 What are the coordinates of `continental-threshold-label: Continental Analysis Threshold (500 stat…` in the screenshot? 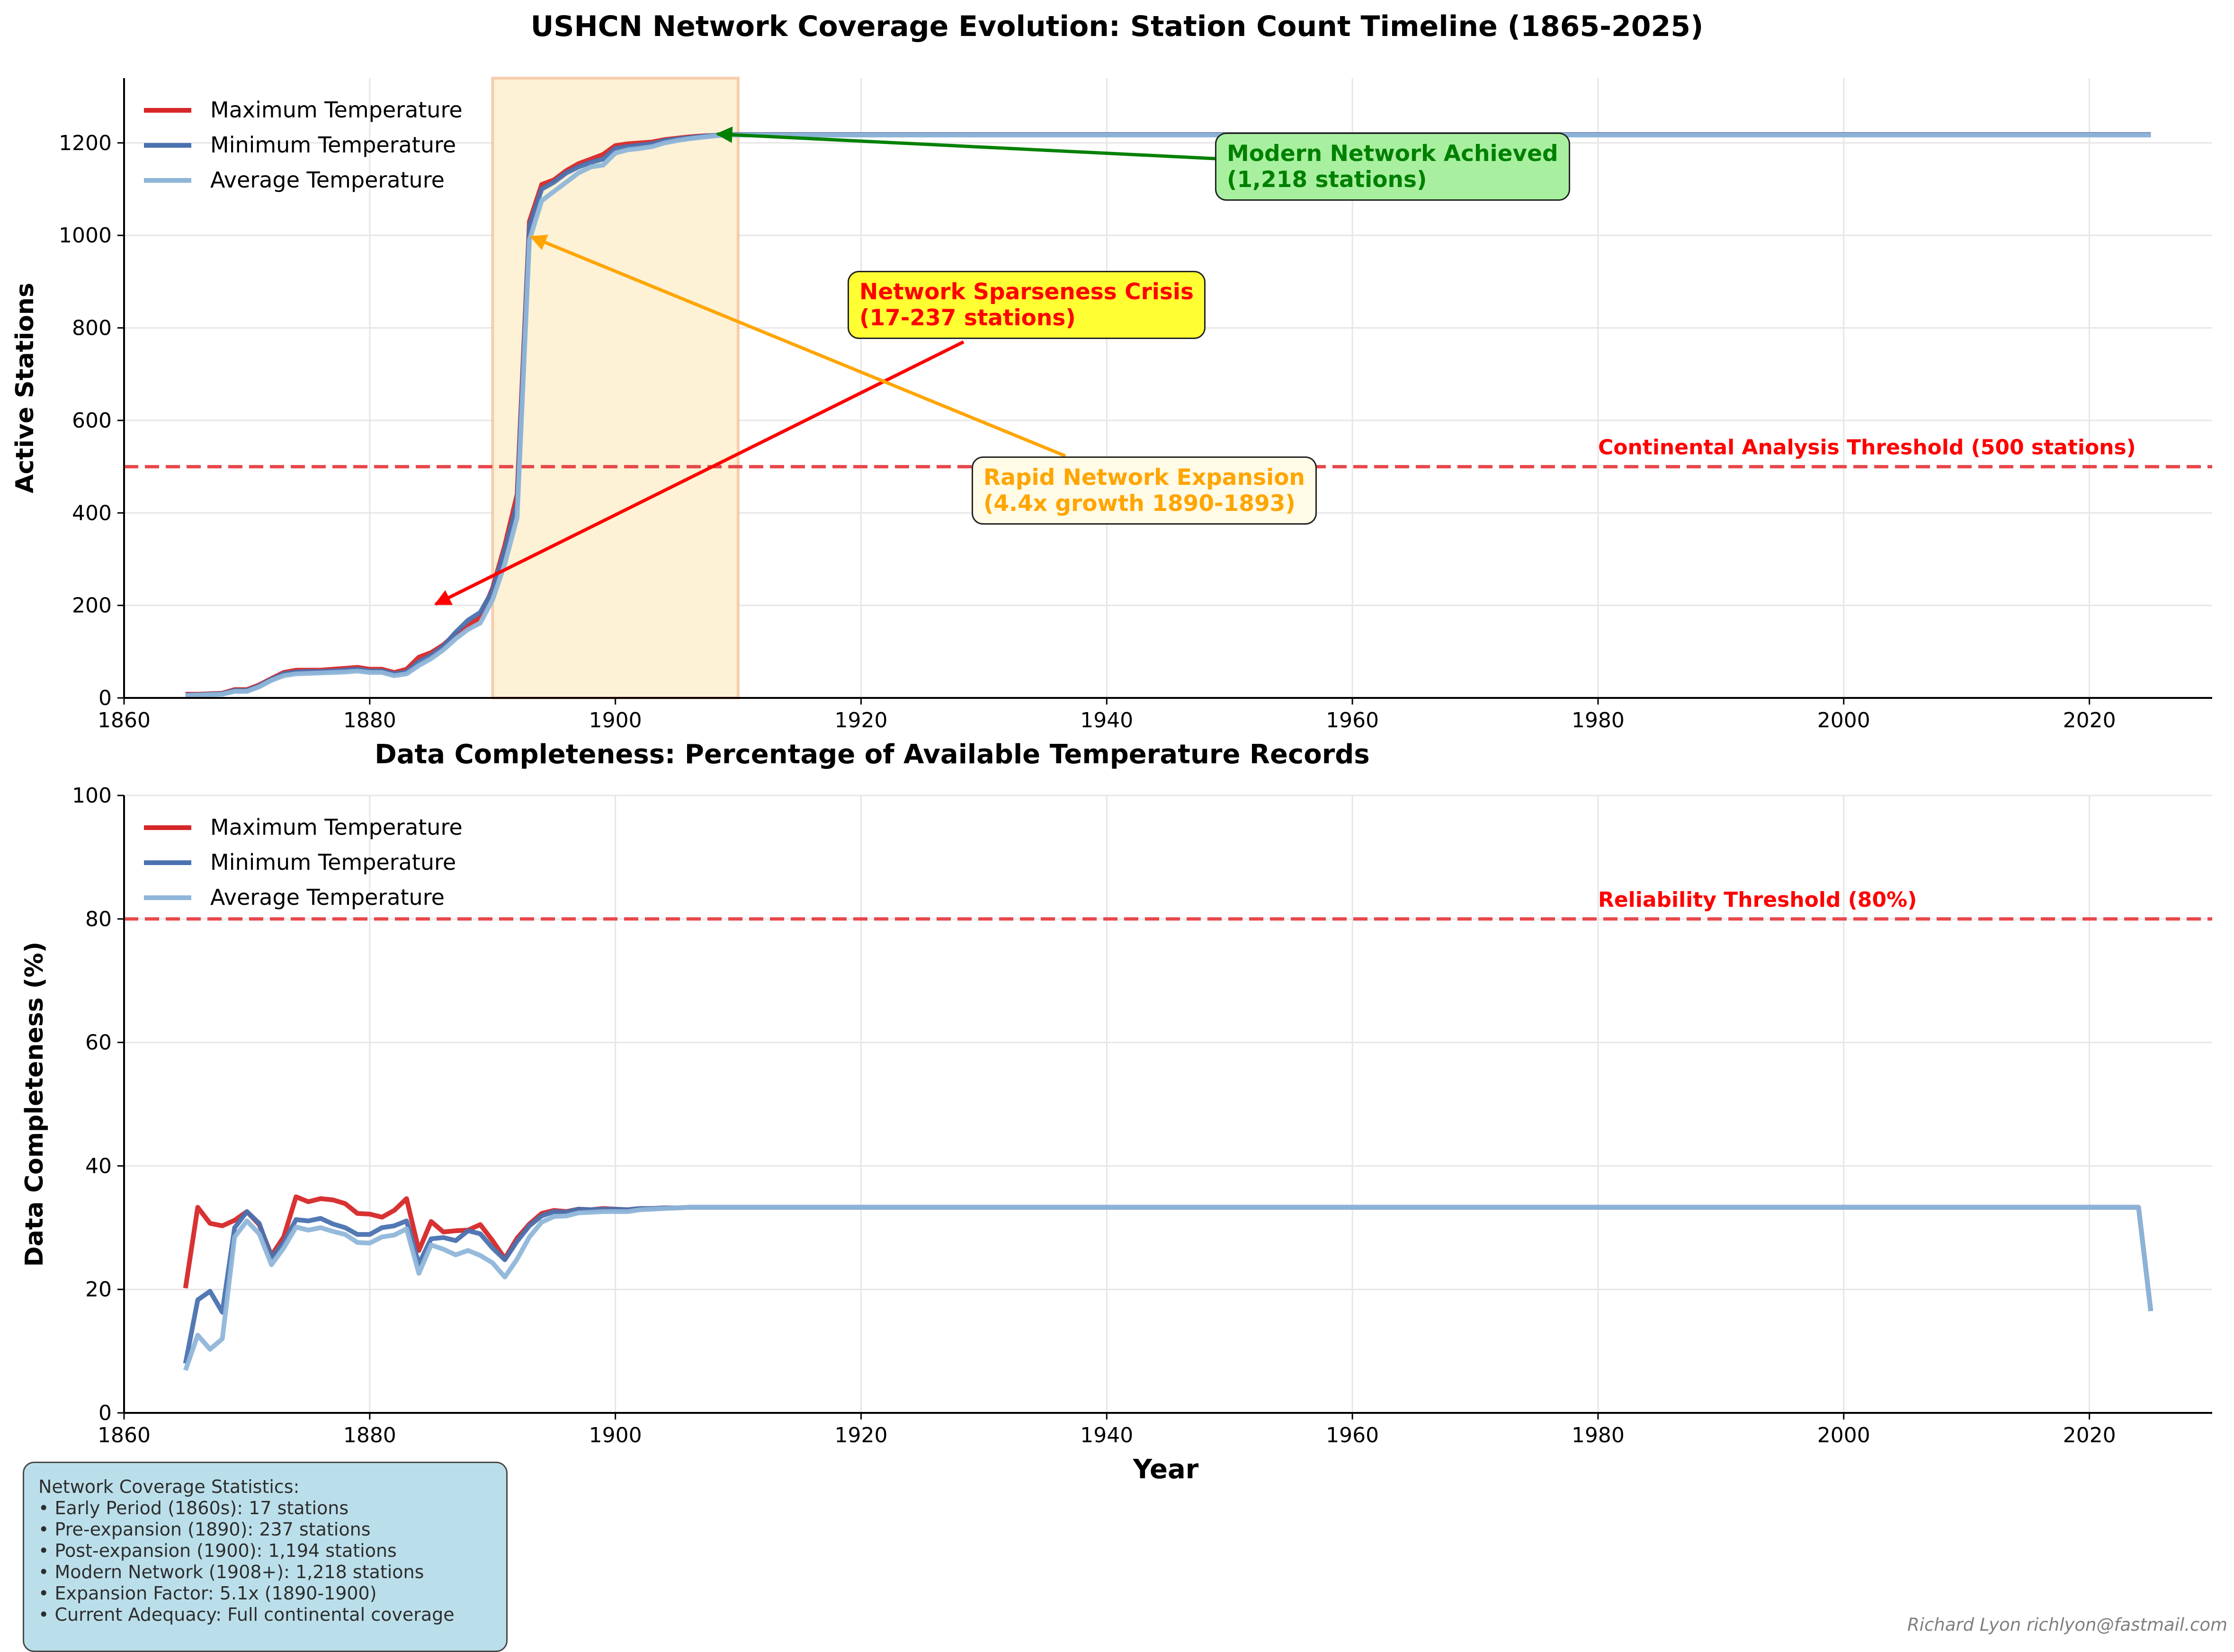 It's located at (1867, 448).